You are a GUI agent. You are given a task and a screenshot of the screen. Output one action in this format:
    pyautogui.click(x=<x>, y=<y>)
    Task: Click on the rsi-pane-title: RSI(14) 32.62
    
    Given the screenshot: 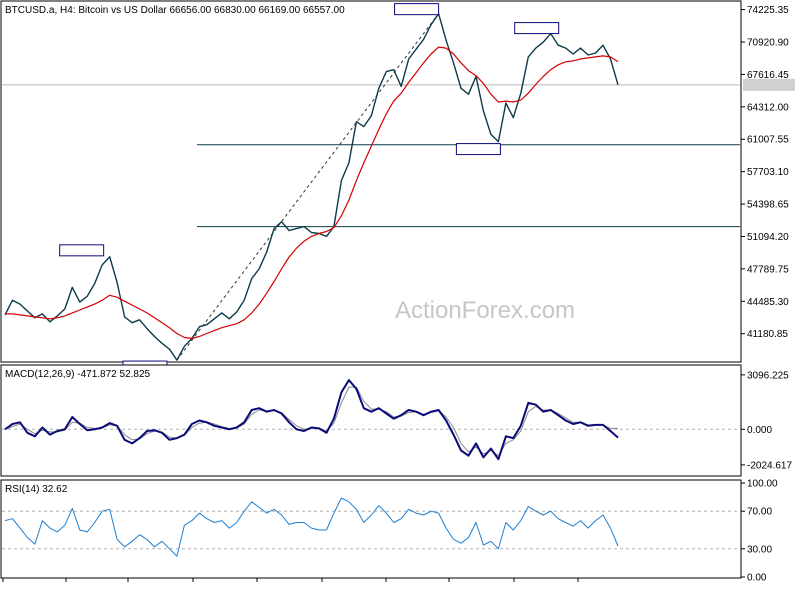 What is the action you would take?
    pyautogui.click(x=36, y=489)
    